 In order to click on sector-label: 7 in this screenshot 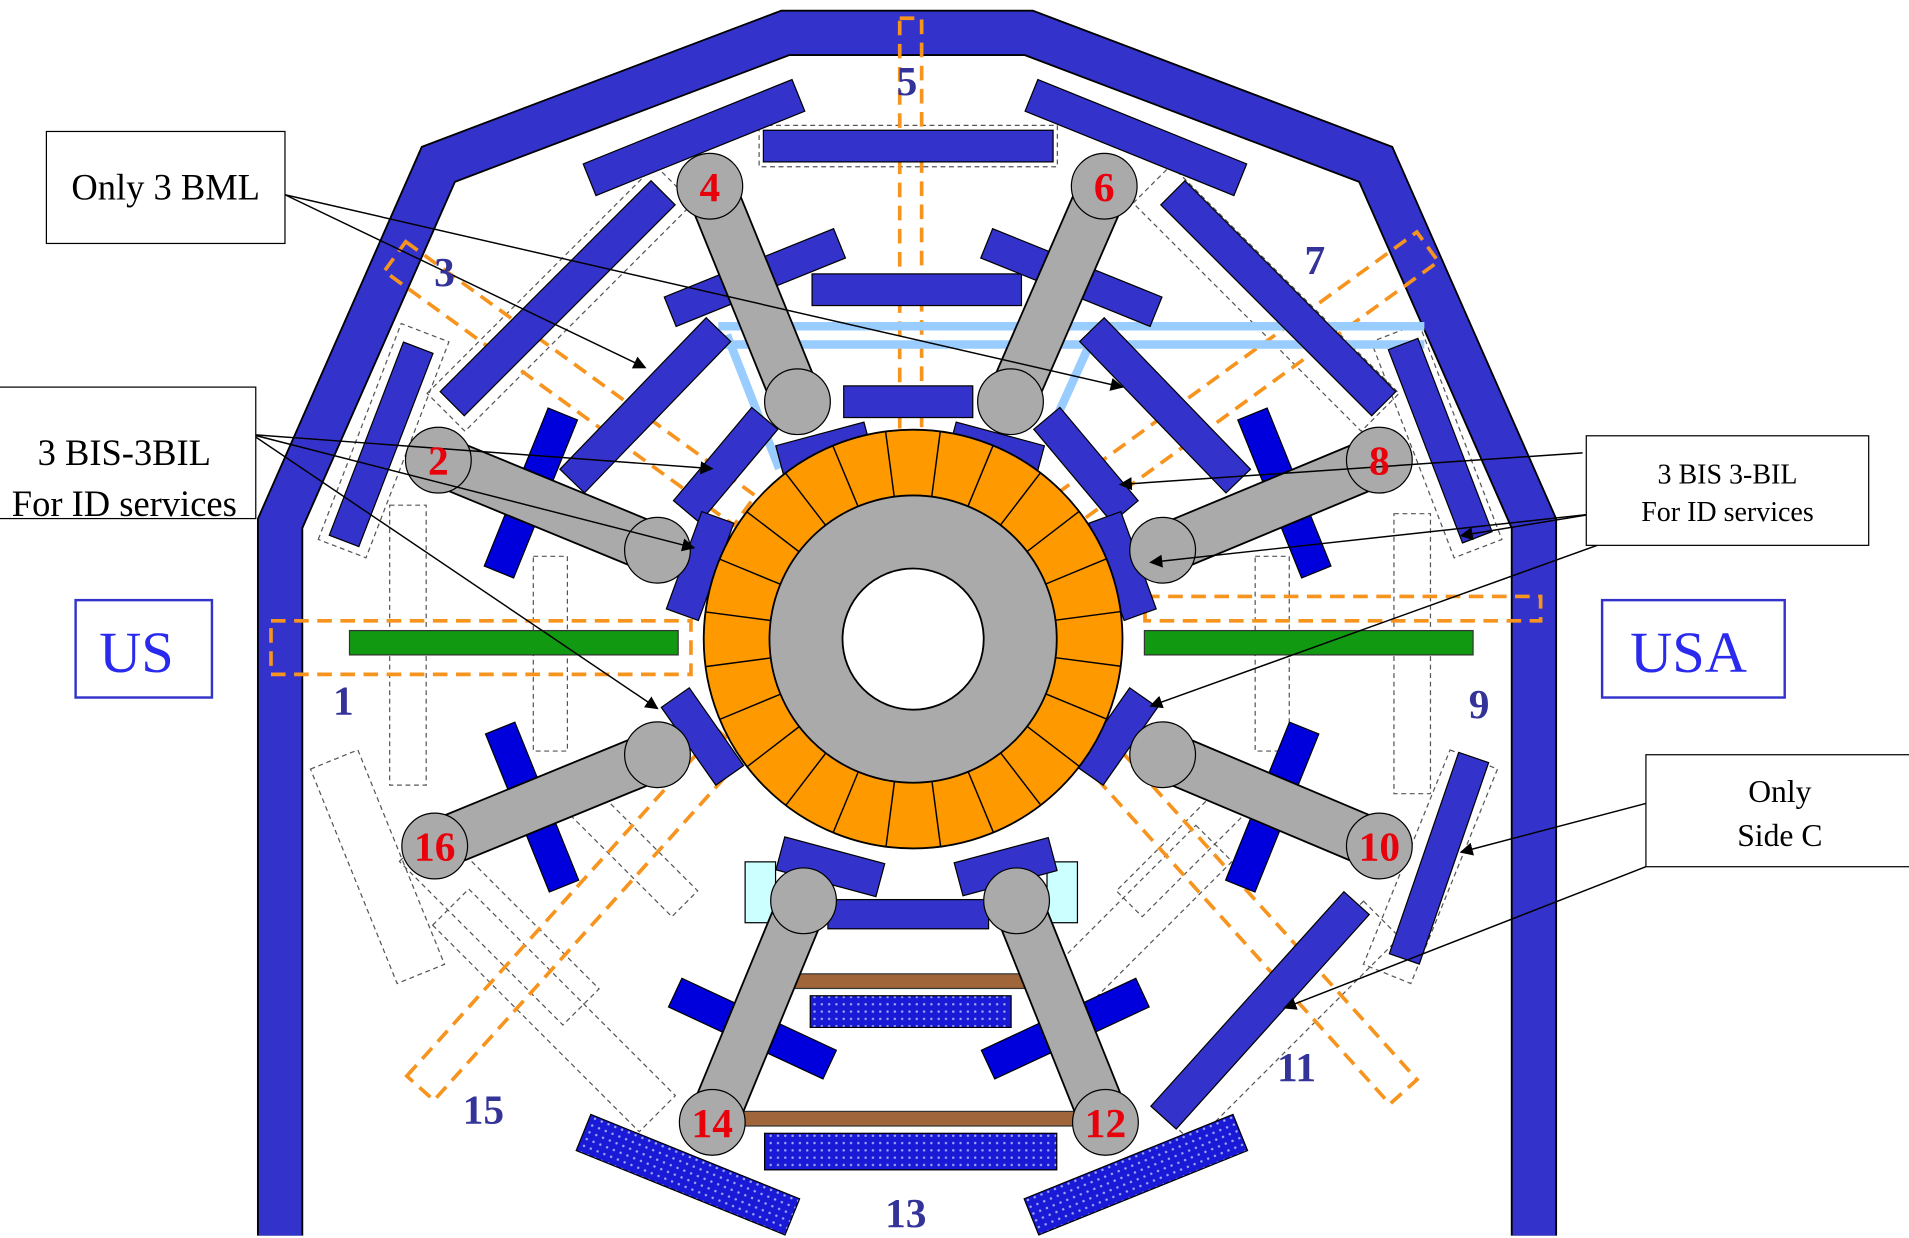, I will do `click(1314, 260)`.